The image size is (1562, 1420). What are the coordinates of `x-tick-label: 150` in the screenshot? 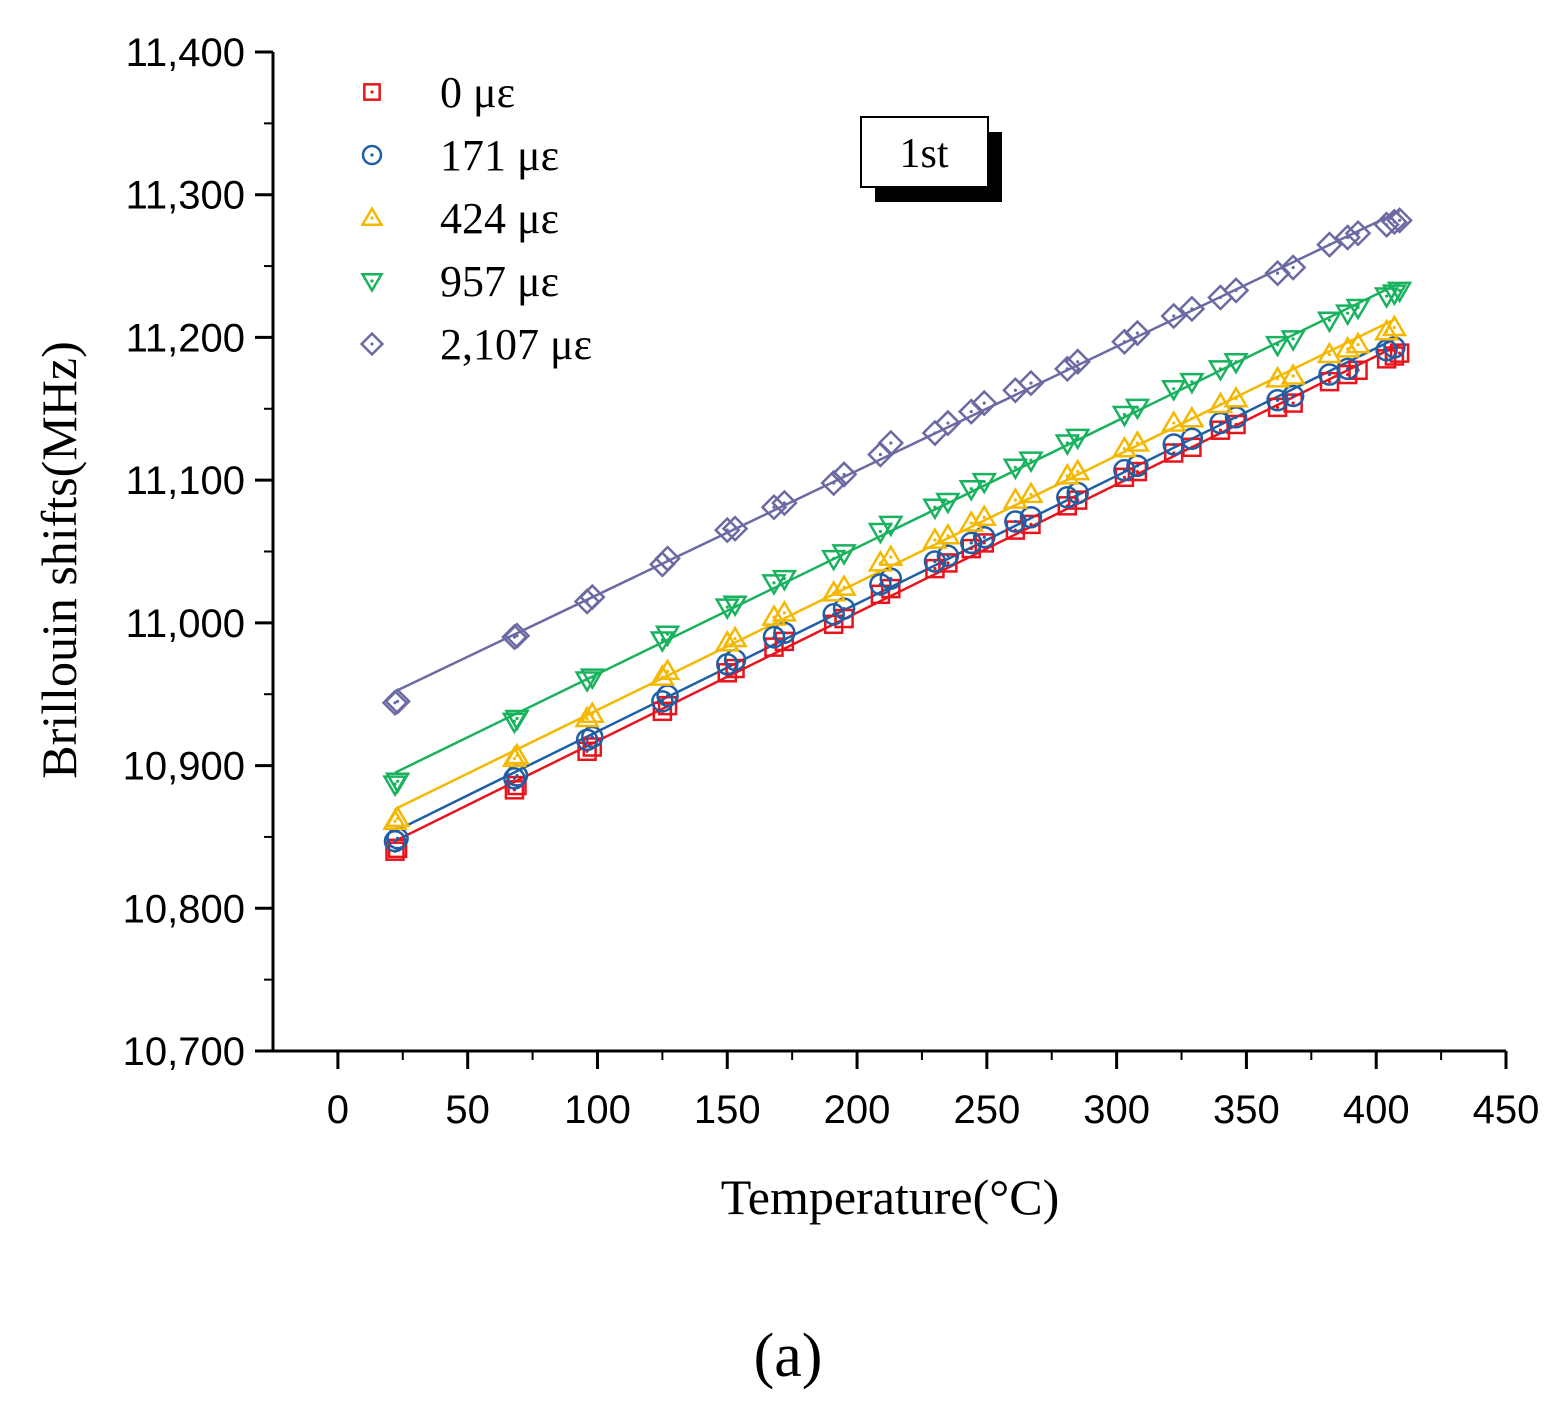 It's located at (727, 1110).